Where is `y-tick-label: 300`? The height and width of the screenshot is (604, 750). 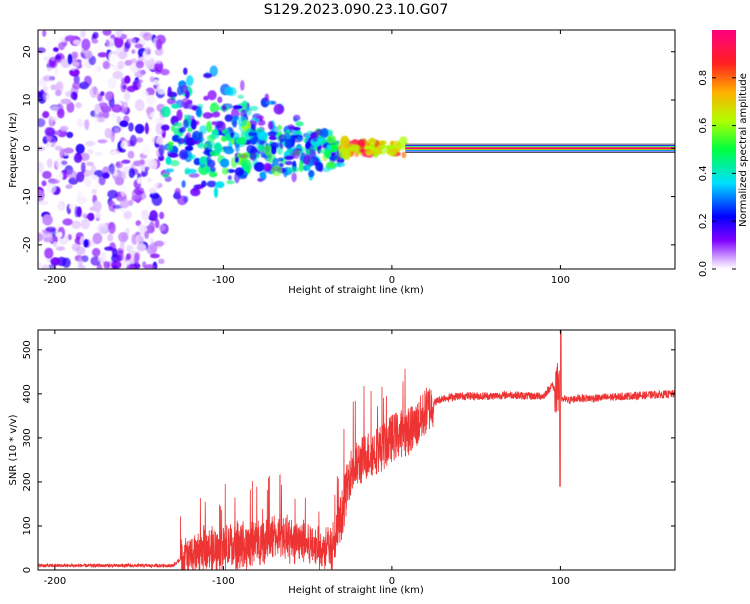 y-tick-label: 300 is located at coordinates (27, 437).